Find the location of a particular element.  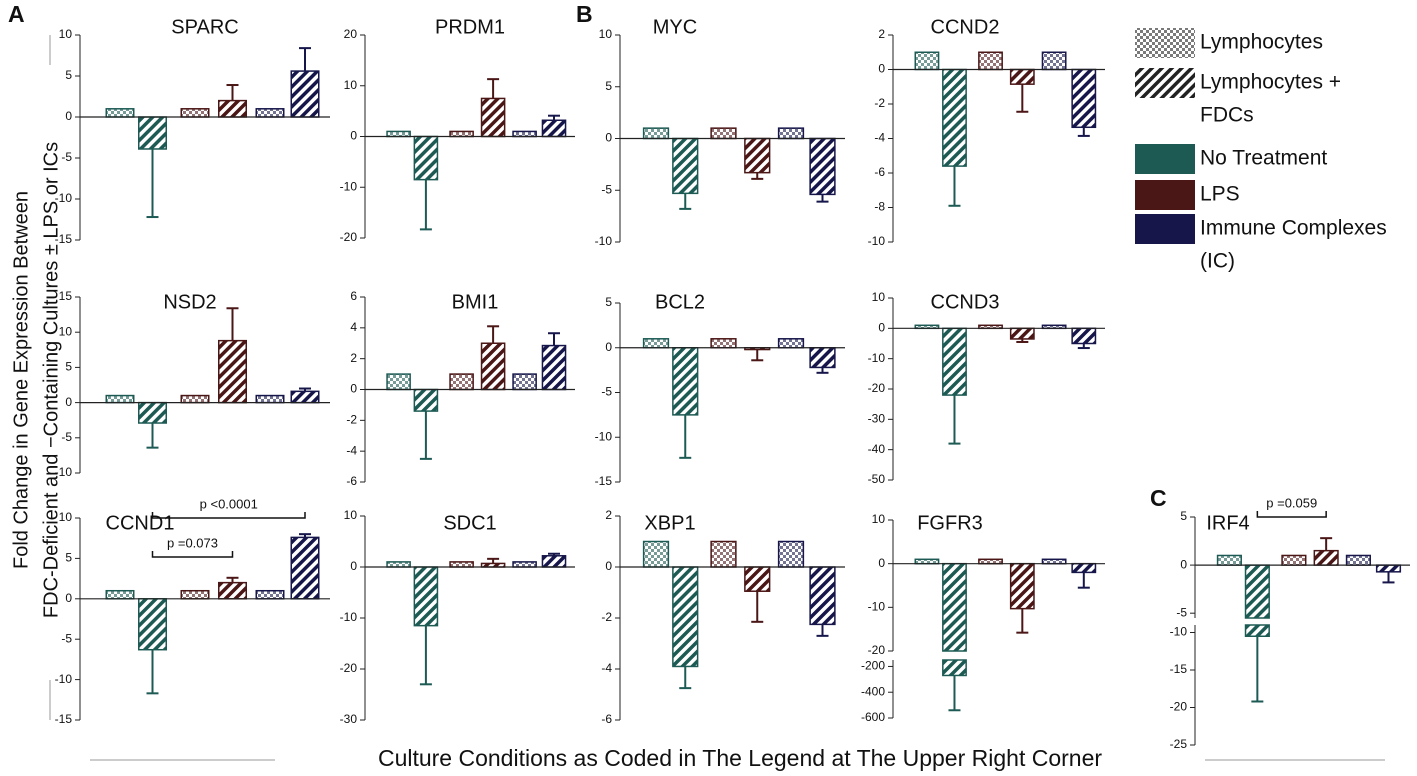

chart-title: CCND3 is located at coordinates (965, 302).